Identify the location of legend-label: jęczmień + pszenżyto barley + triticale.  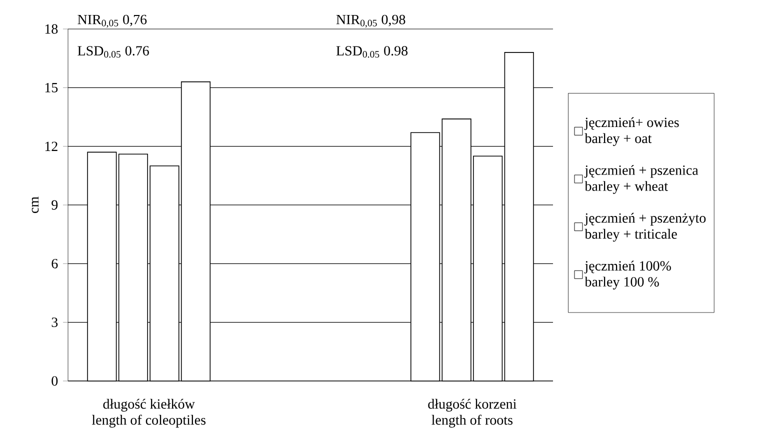
(645, 227).